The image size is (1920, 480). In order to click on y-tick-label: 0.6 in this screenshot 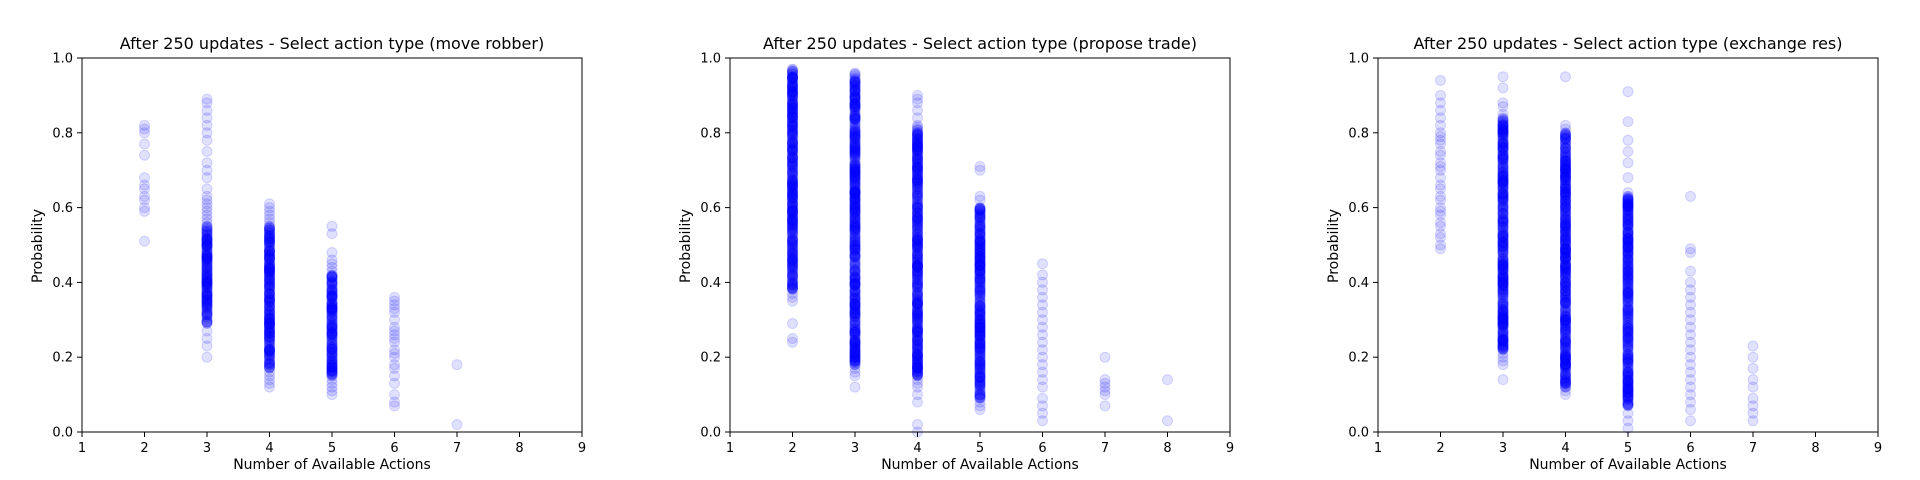, I will do `click(1358, 208)`.